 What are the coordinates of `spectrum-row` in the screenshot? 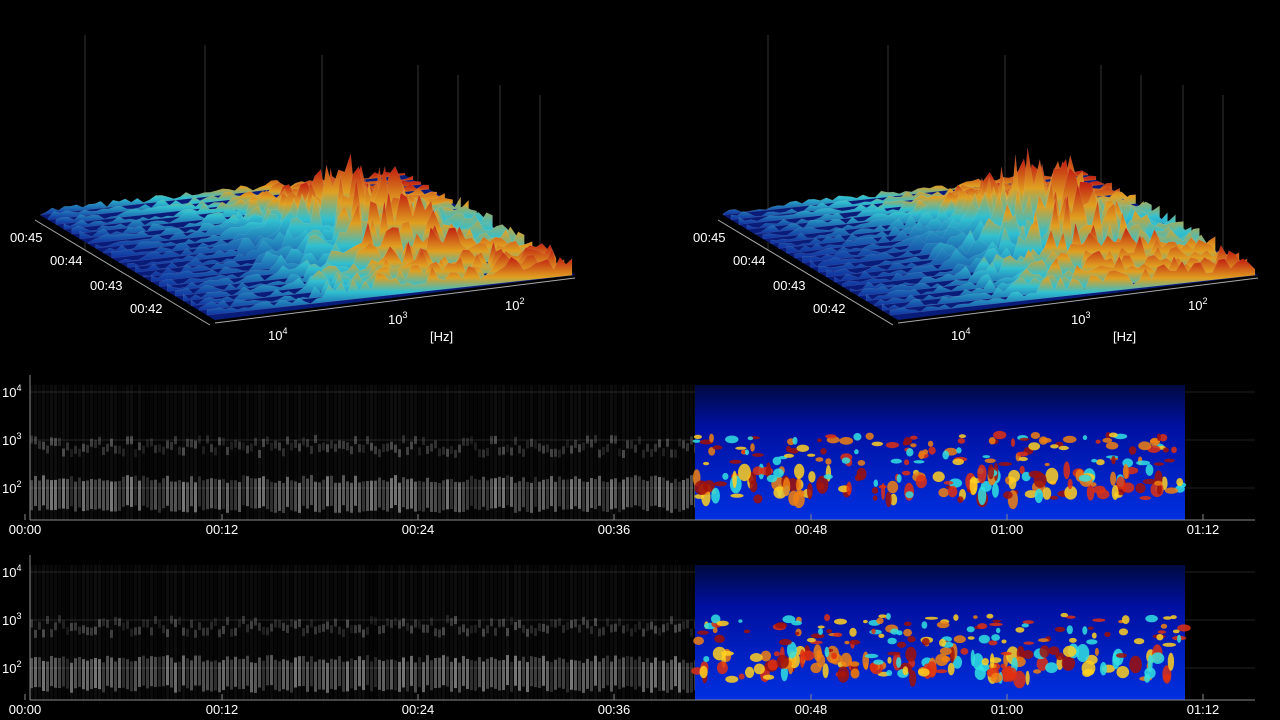 It's located at (350, 256).